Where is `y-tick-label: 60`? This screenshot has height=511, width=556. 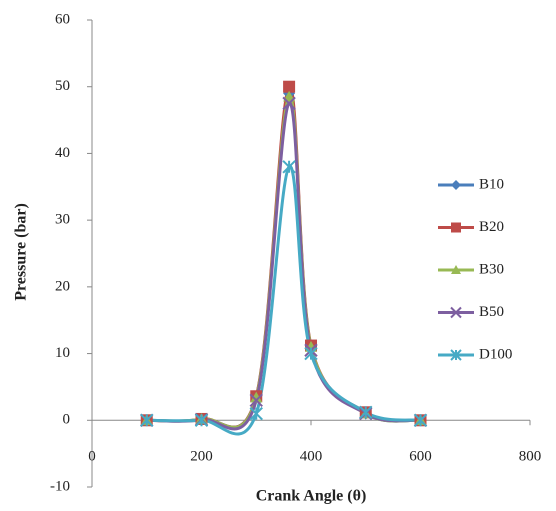
y-tick-label: 60 is located at coordinates (62, 19).